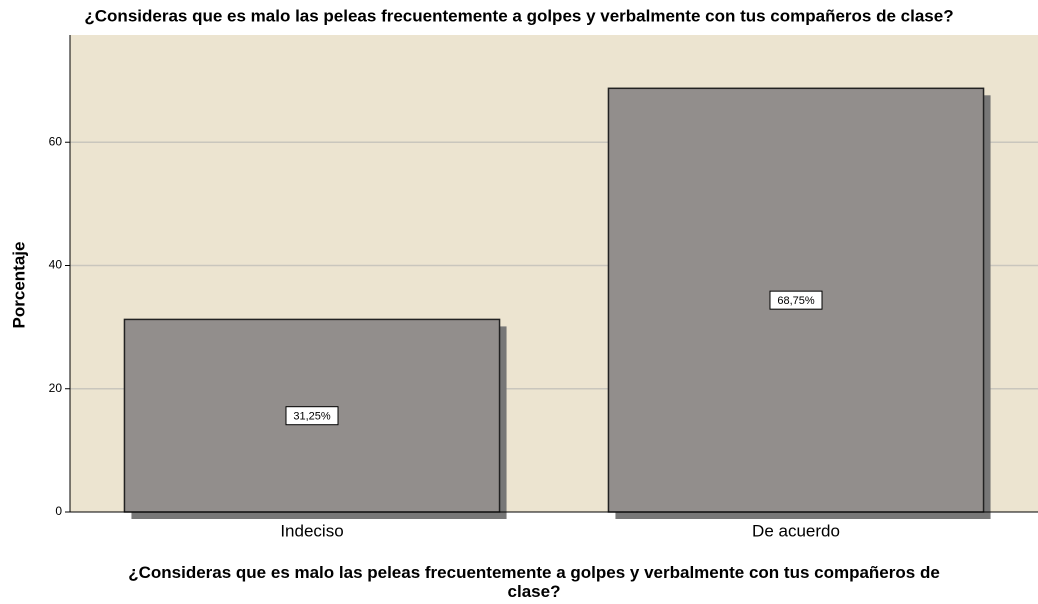  What do you see at coordinates (56, 141) in the screenshot?
I see `y-tick-label: 60` at bounding box center [56, 141].